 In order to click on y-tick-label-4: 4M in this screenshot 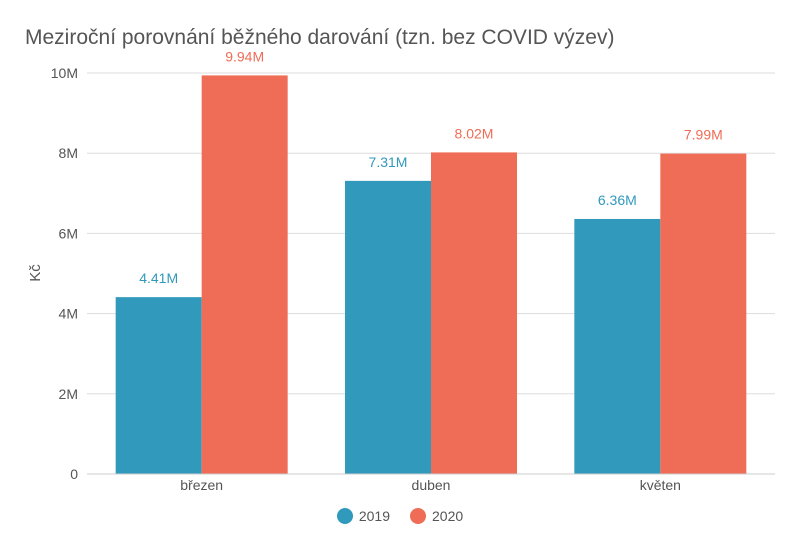, I will do `click(68, 314)`.